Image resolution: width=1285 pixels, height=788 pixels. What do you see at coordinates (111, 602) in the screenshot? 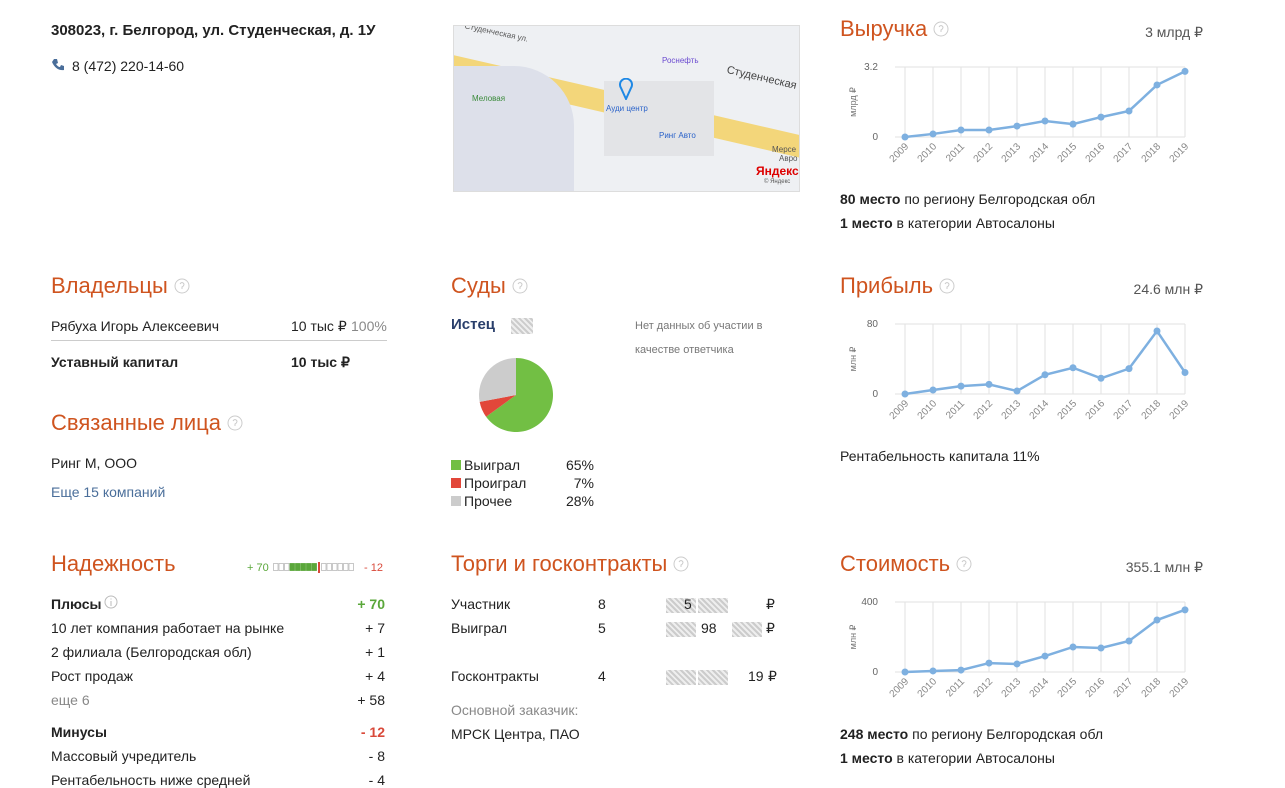
I see `info-icon` at bounding box center [111, 602].